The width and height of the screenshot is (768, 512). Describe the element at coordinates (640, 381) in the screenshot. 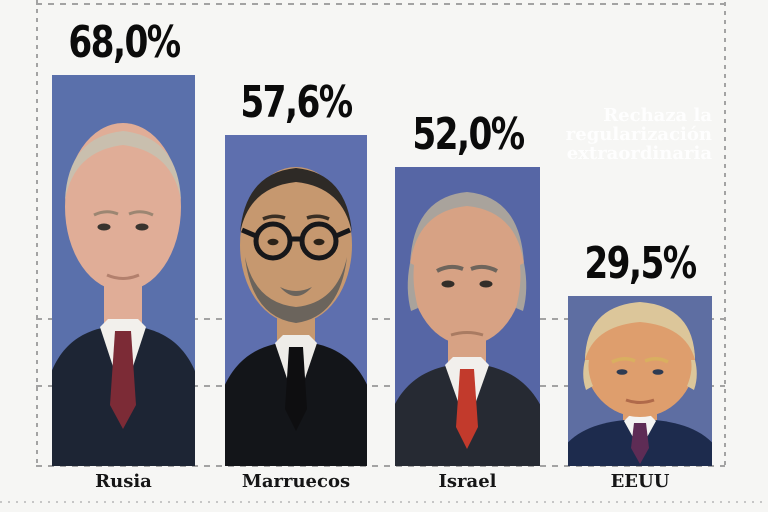

I see `trump-photo` at that location.